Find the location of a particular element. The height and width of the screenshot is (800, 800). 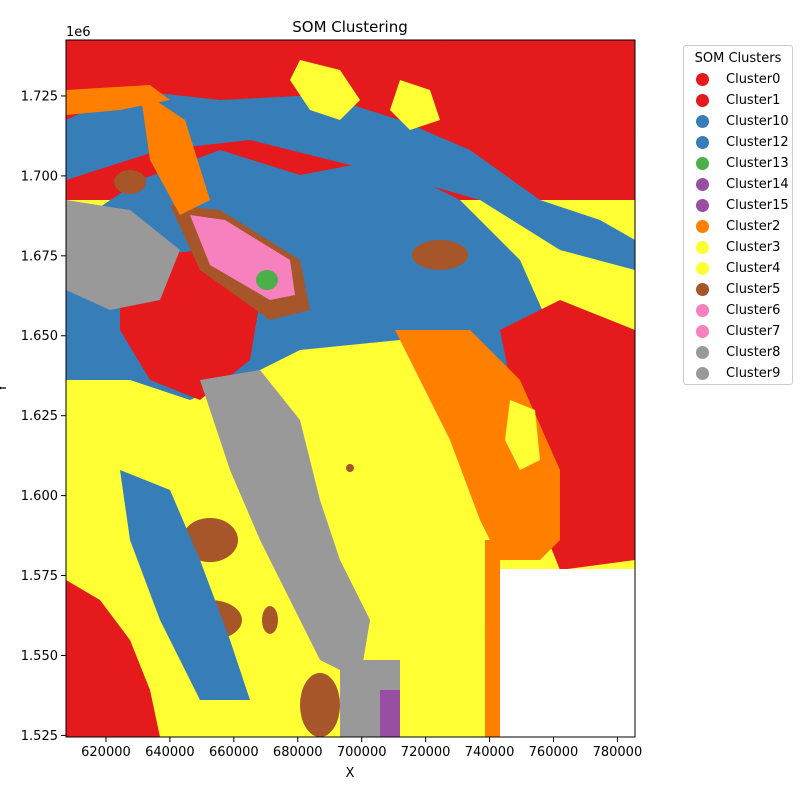

legend-entry: Cluster0 is located at coordinates (738, 79).